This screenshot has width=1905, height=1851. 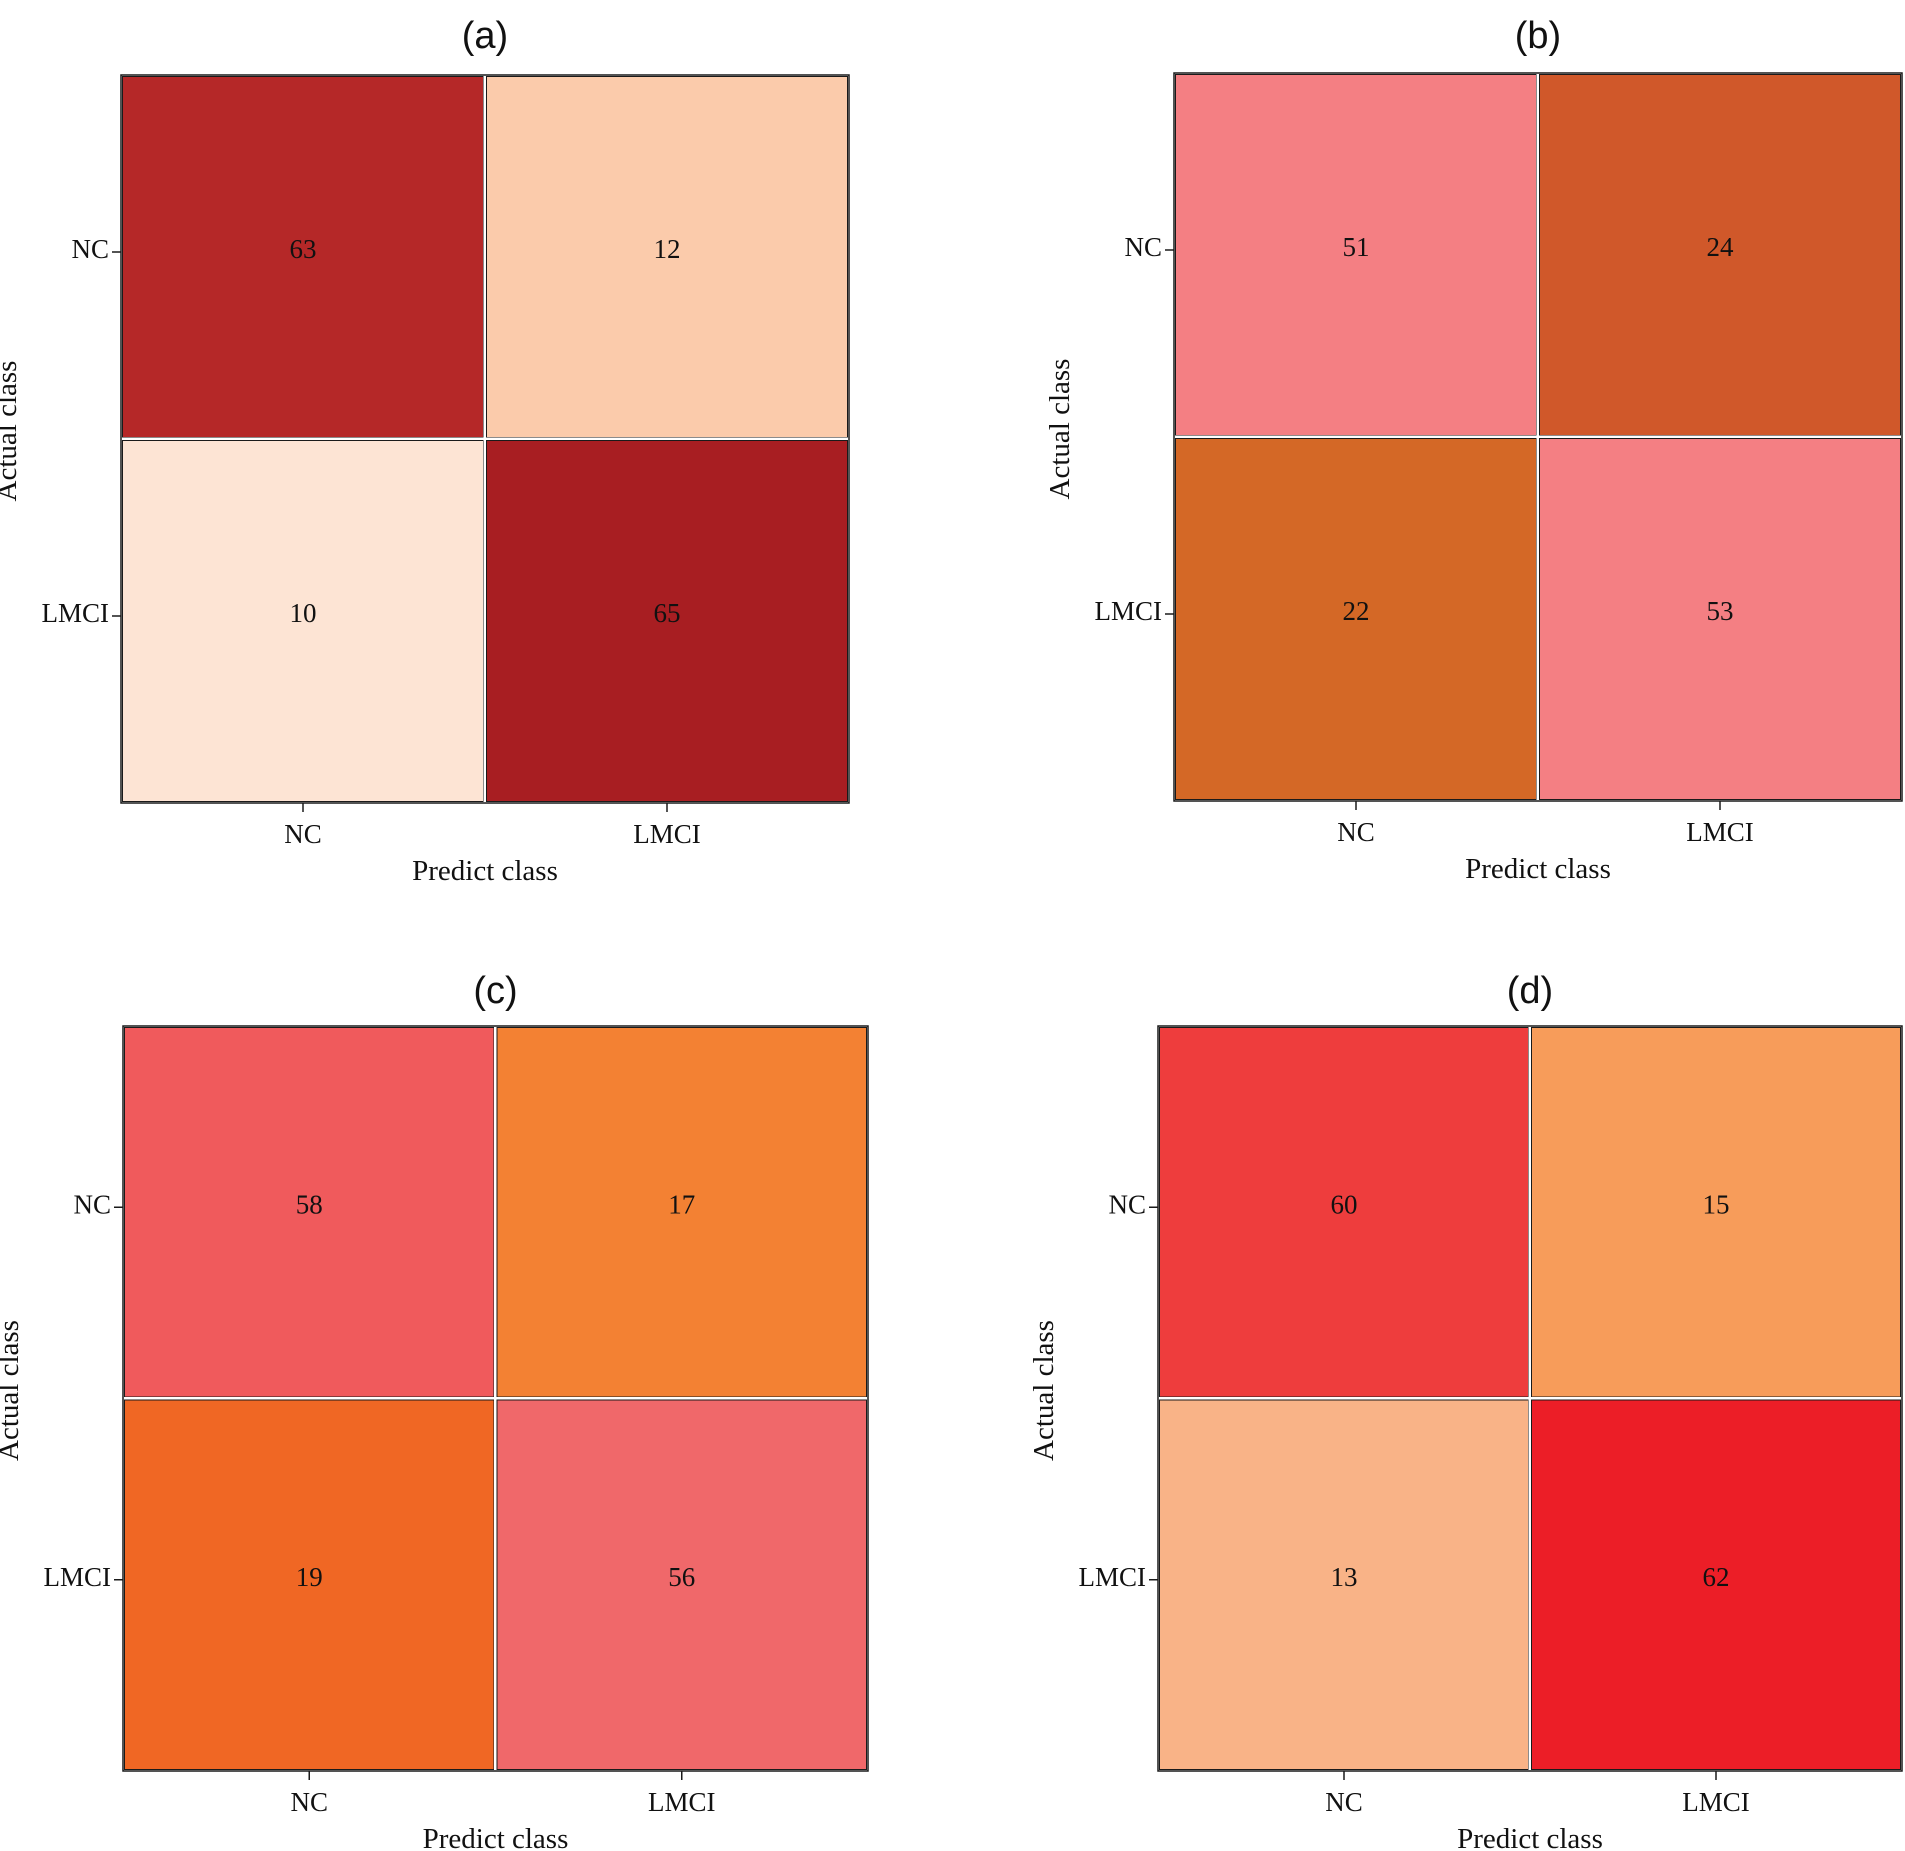 I want to click on cell-value: 53, so click(x=1720, y=611).